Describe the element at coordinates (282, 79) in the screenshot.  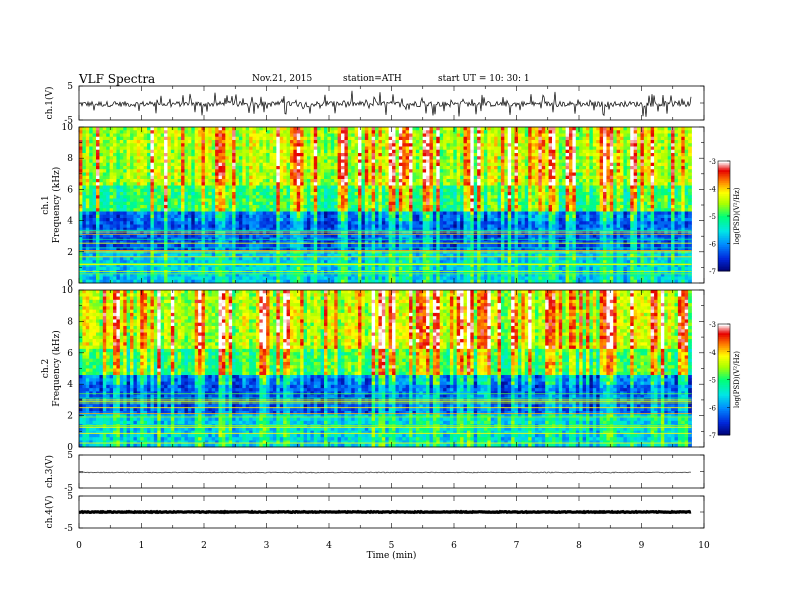
I see `date-label: Nov.21, 2015` at that location.